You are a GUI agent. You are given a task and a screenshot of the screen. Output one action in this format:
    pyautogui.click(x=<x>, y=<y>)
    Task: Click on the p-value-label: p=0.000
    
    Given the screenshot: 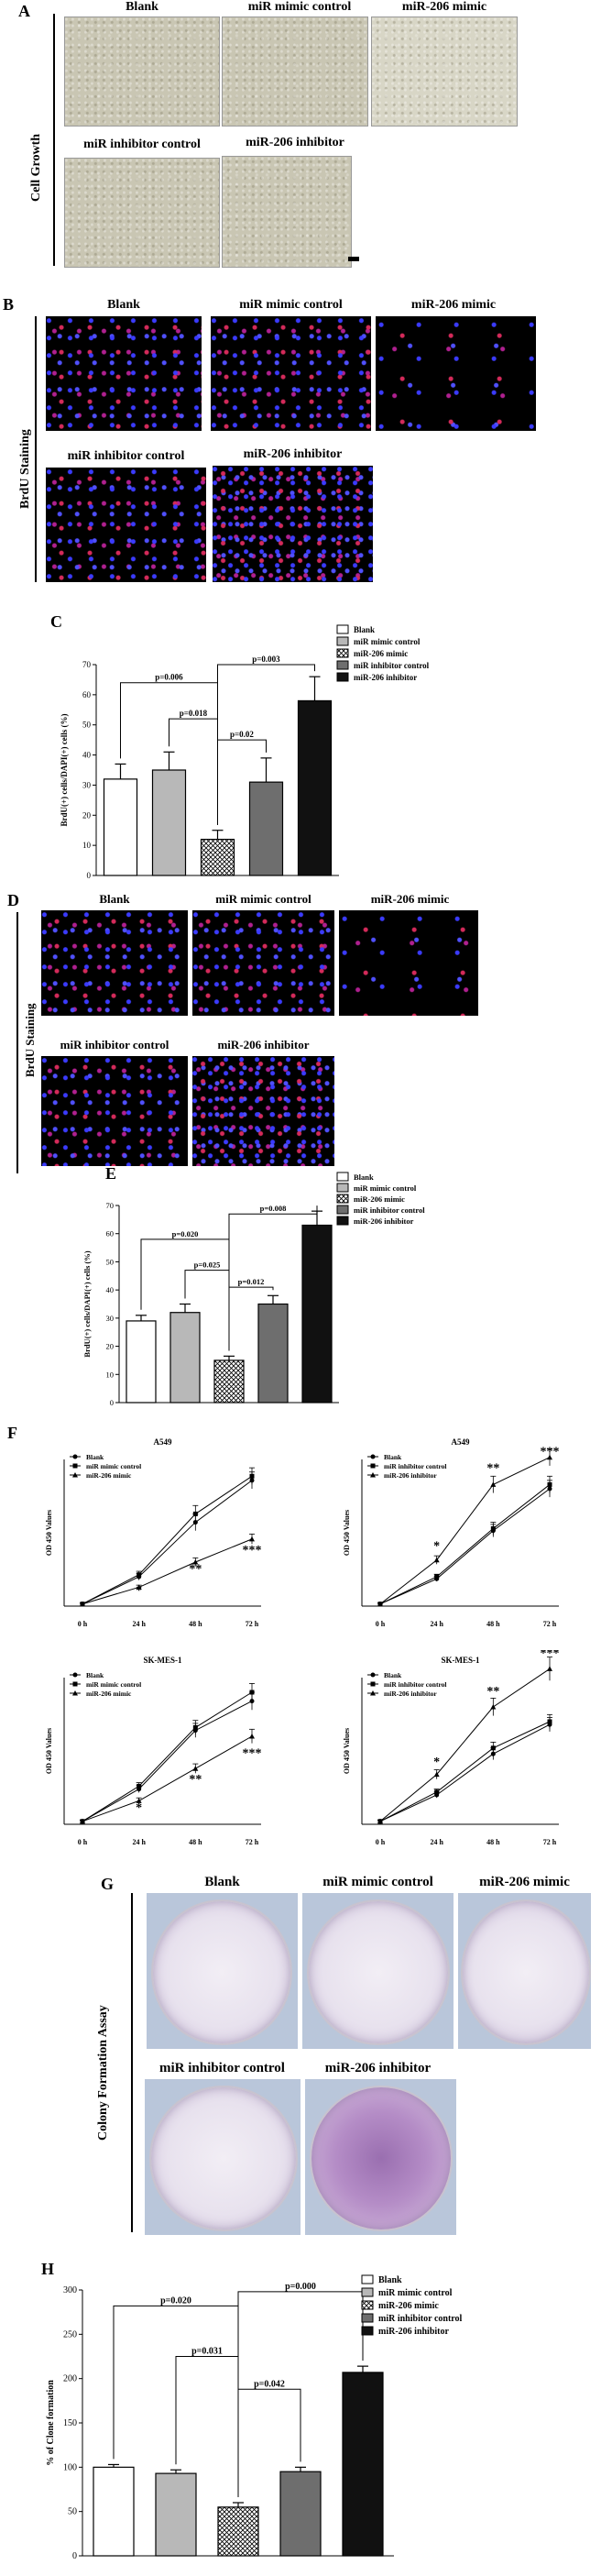 What is the action you would take?
    pyautogui.click(x=300, y=2287)
    